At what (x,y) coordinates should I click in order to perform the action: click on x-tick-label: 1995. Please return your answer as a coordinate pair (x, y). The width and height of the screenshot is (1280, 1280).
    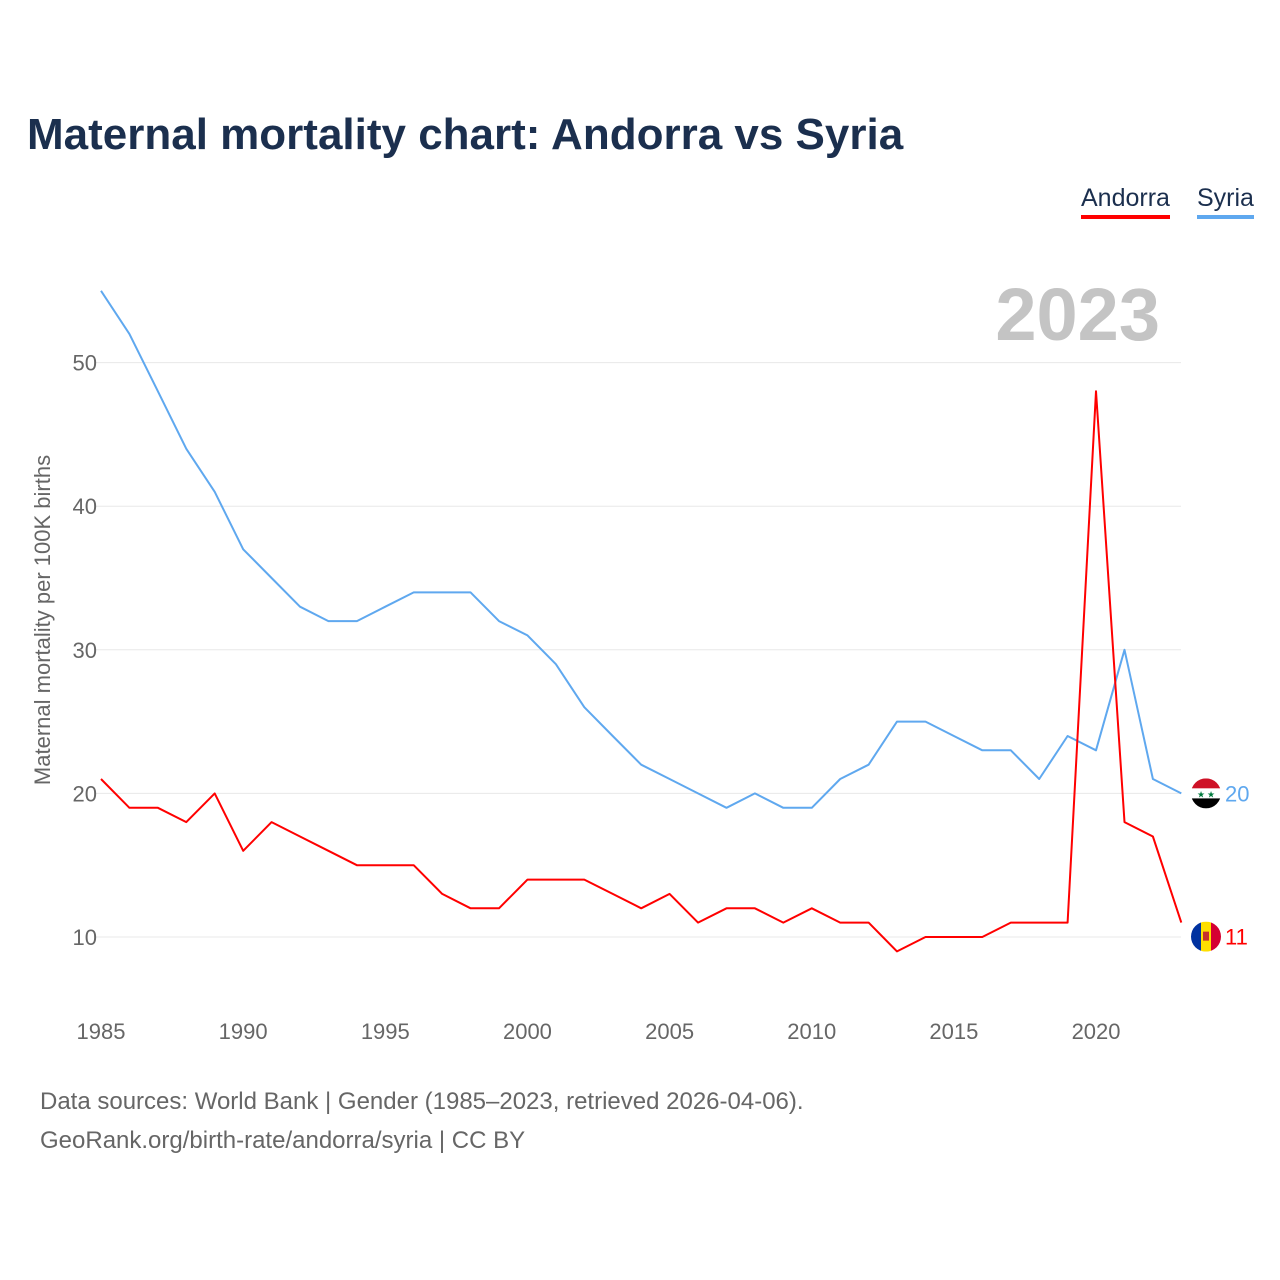
    Looking at the image, I should click on (385, 1031).